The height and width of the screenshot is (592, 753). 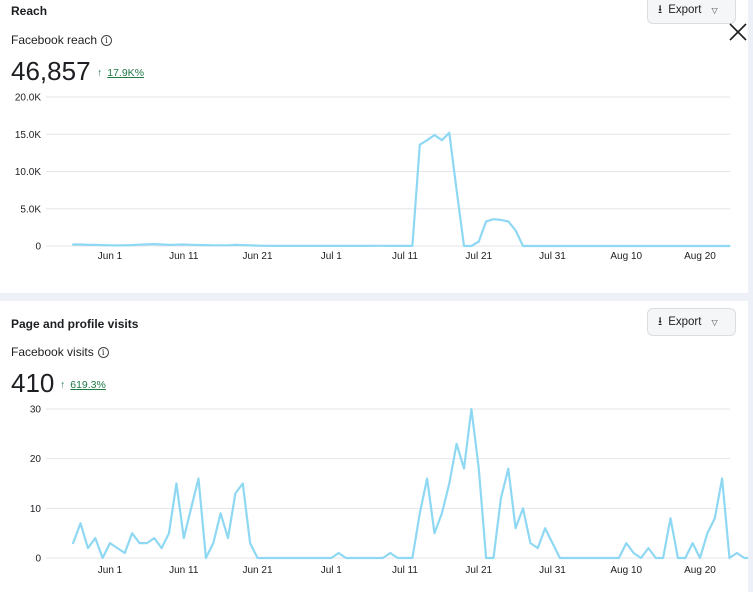 I want to click on reach-y-tick-label: 0, so click(x=38, y=247).